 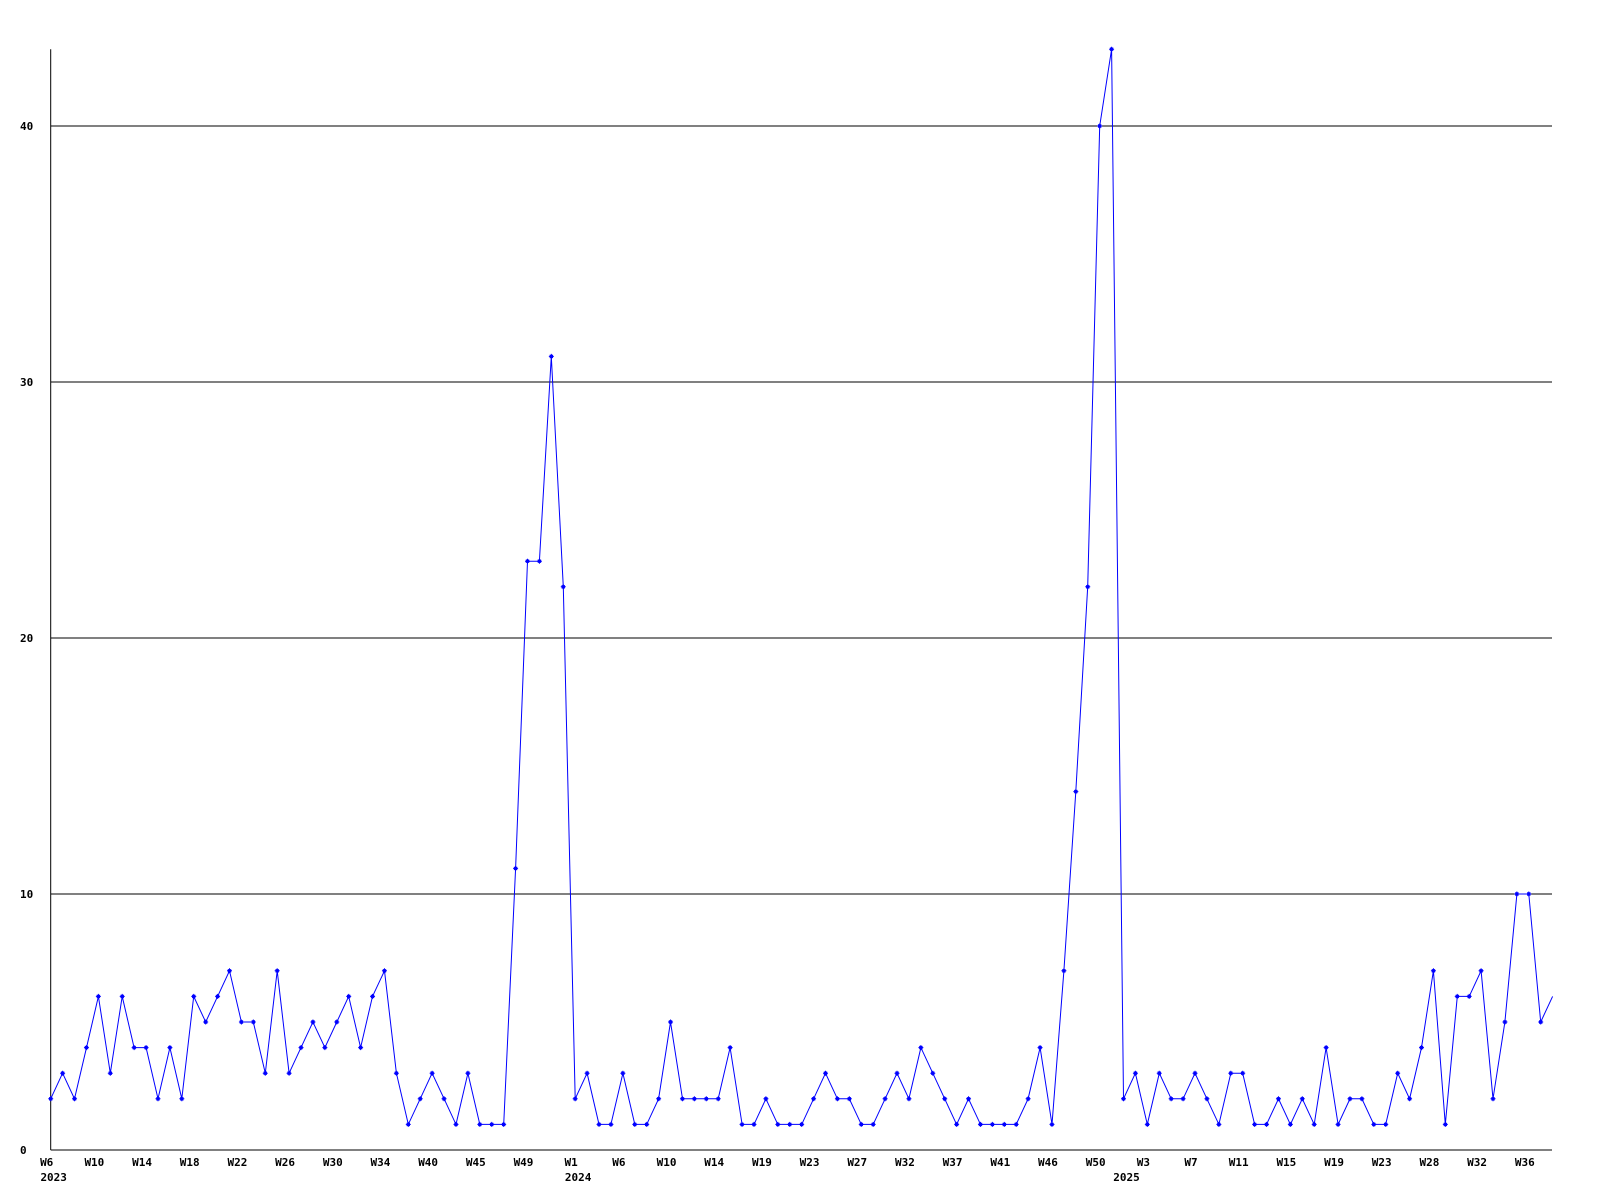 What do you see at coordinates (1048, 1162) in the screenshot?
I see `x-tick-label: W46` at bounding box center [1048, 1162].